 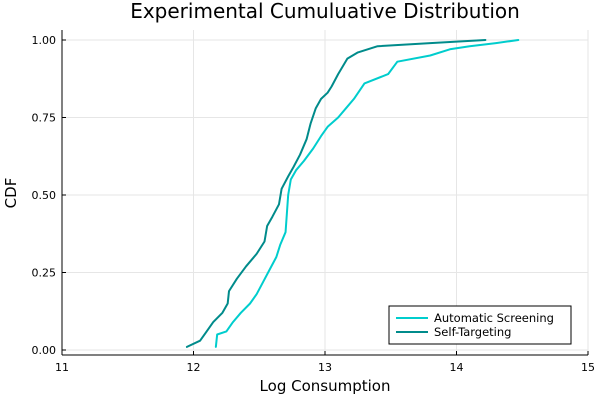 What do you see at coordinates (457, 367) in the screenshot?
I see `x-tick-label: 14` at bounding box center [457, 367].